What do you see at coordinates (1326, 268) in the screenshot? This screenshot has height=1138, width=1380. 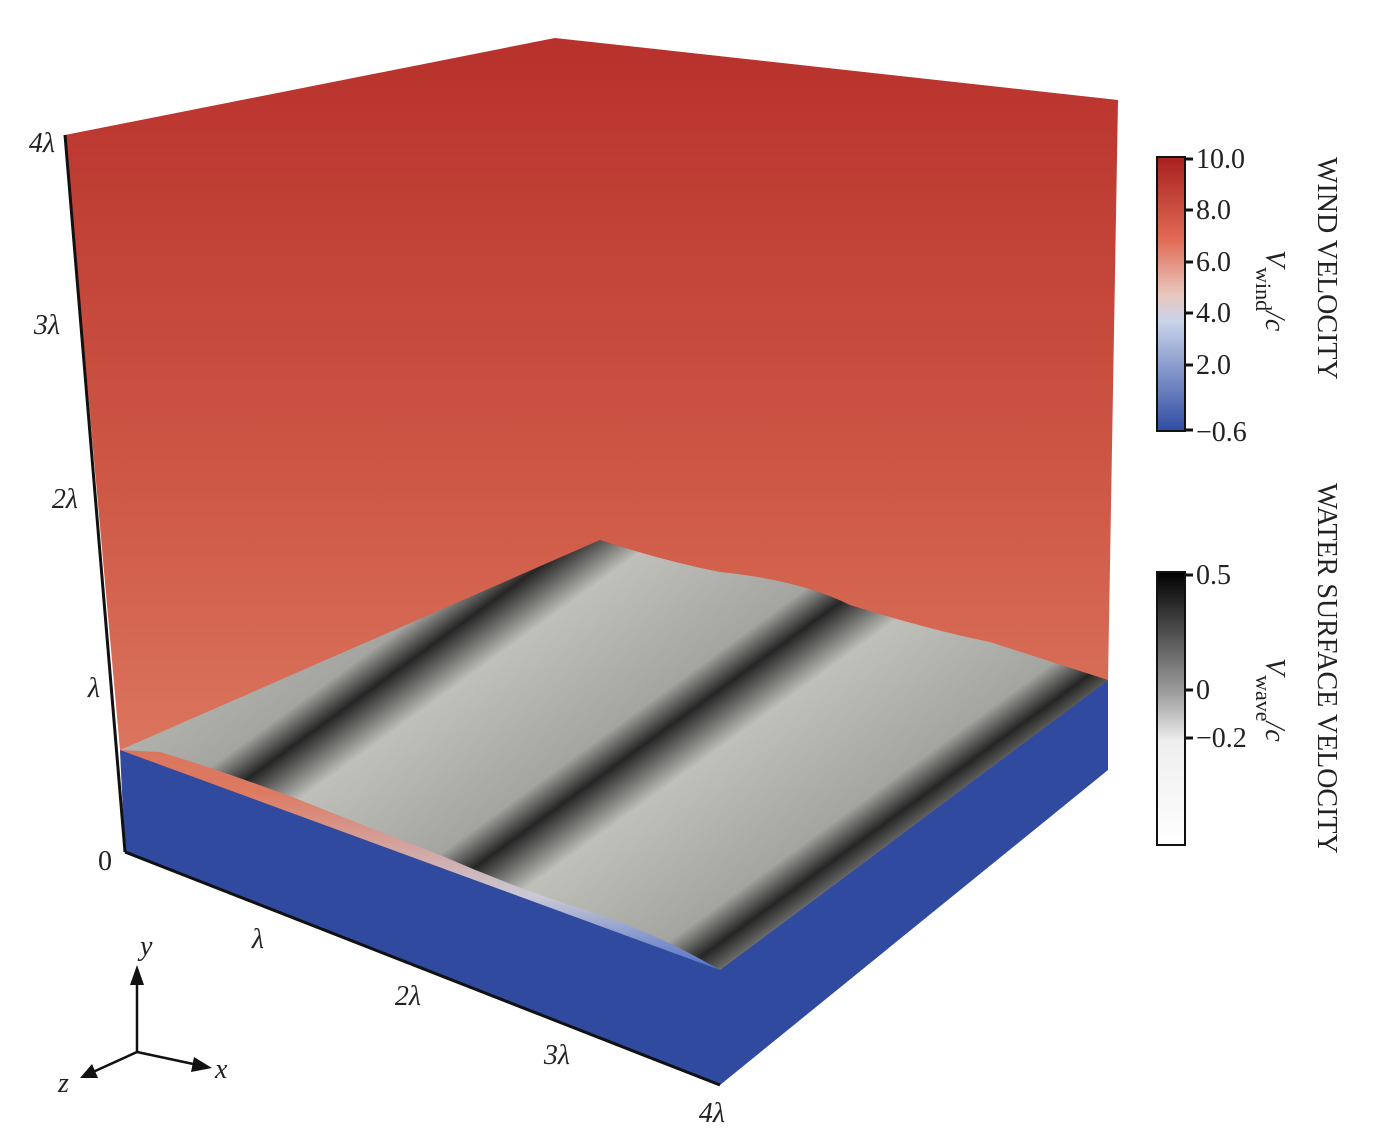 I see `colorbar-title: WIND VELOCITY` at bounding box center [1326, 268].